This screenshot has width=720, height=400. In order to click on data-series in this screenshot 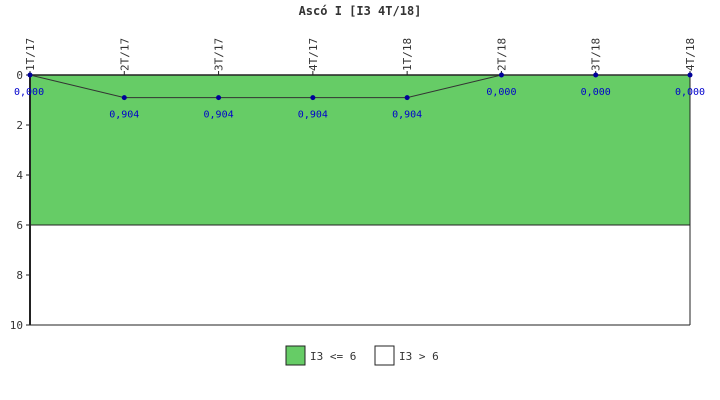, I will do `click(360, 86)`.